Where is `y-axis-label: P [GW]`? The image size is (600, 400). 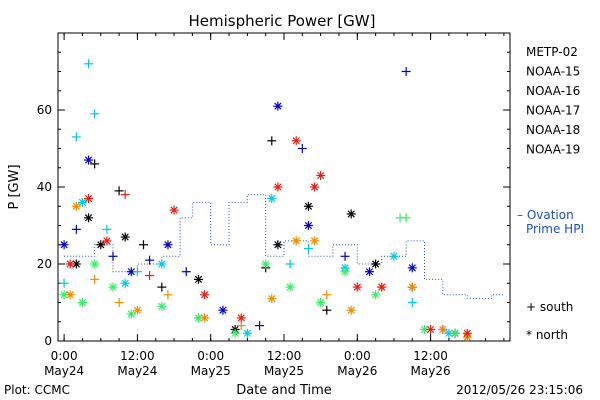
y-axis-label: P [GW] is located at coordinates (14, 186).